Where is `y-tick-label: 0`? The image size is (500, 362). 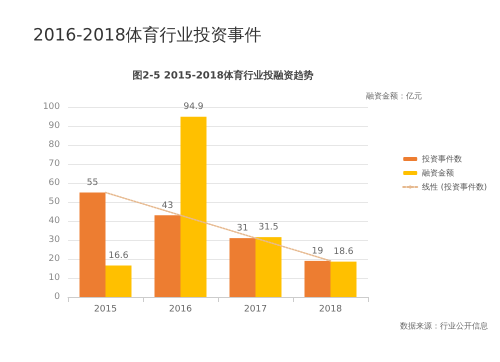
y-tick-label: 0 is located at coordinates (57, 297).